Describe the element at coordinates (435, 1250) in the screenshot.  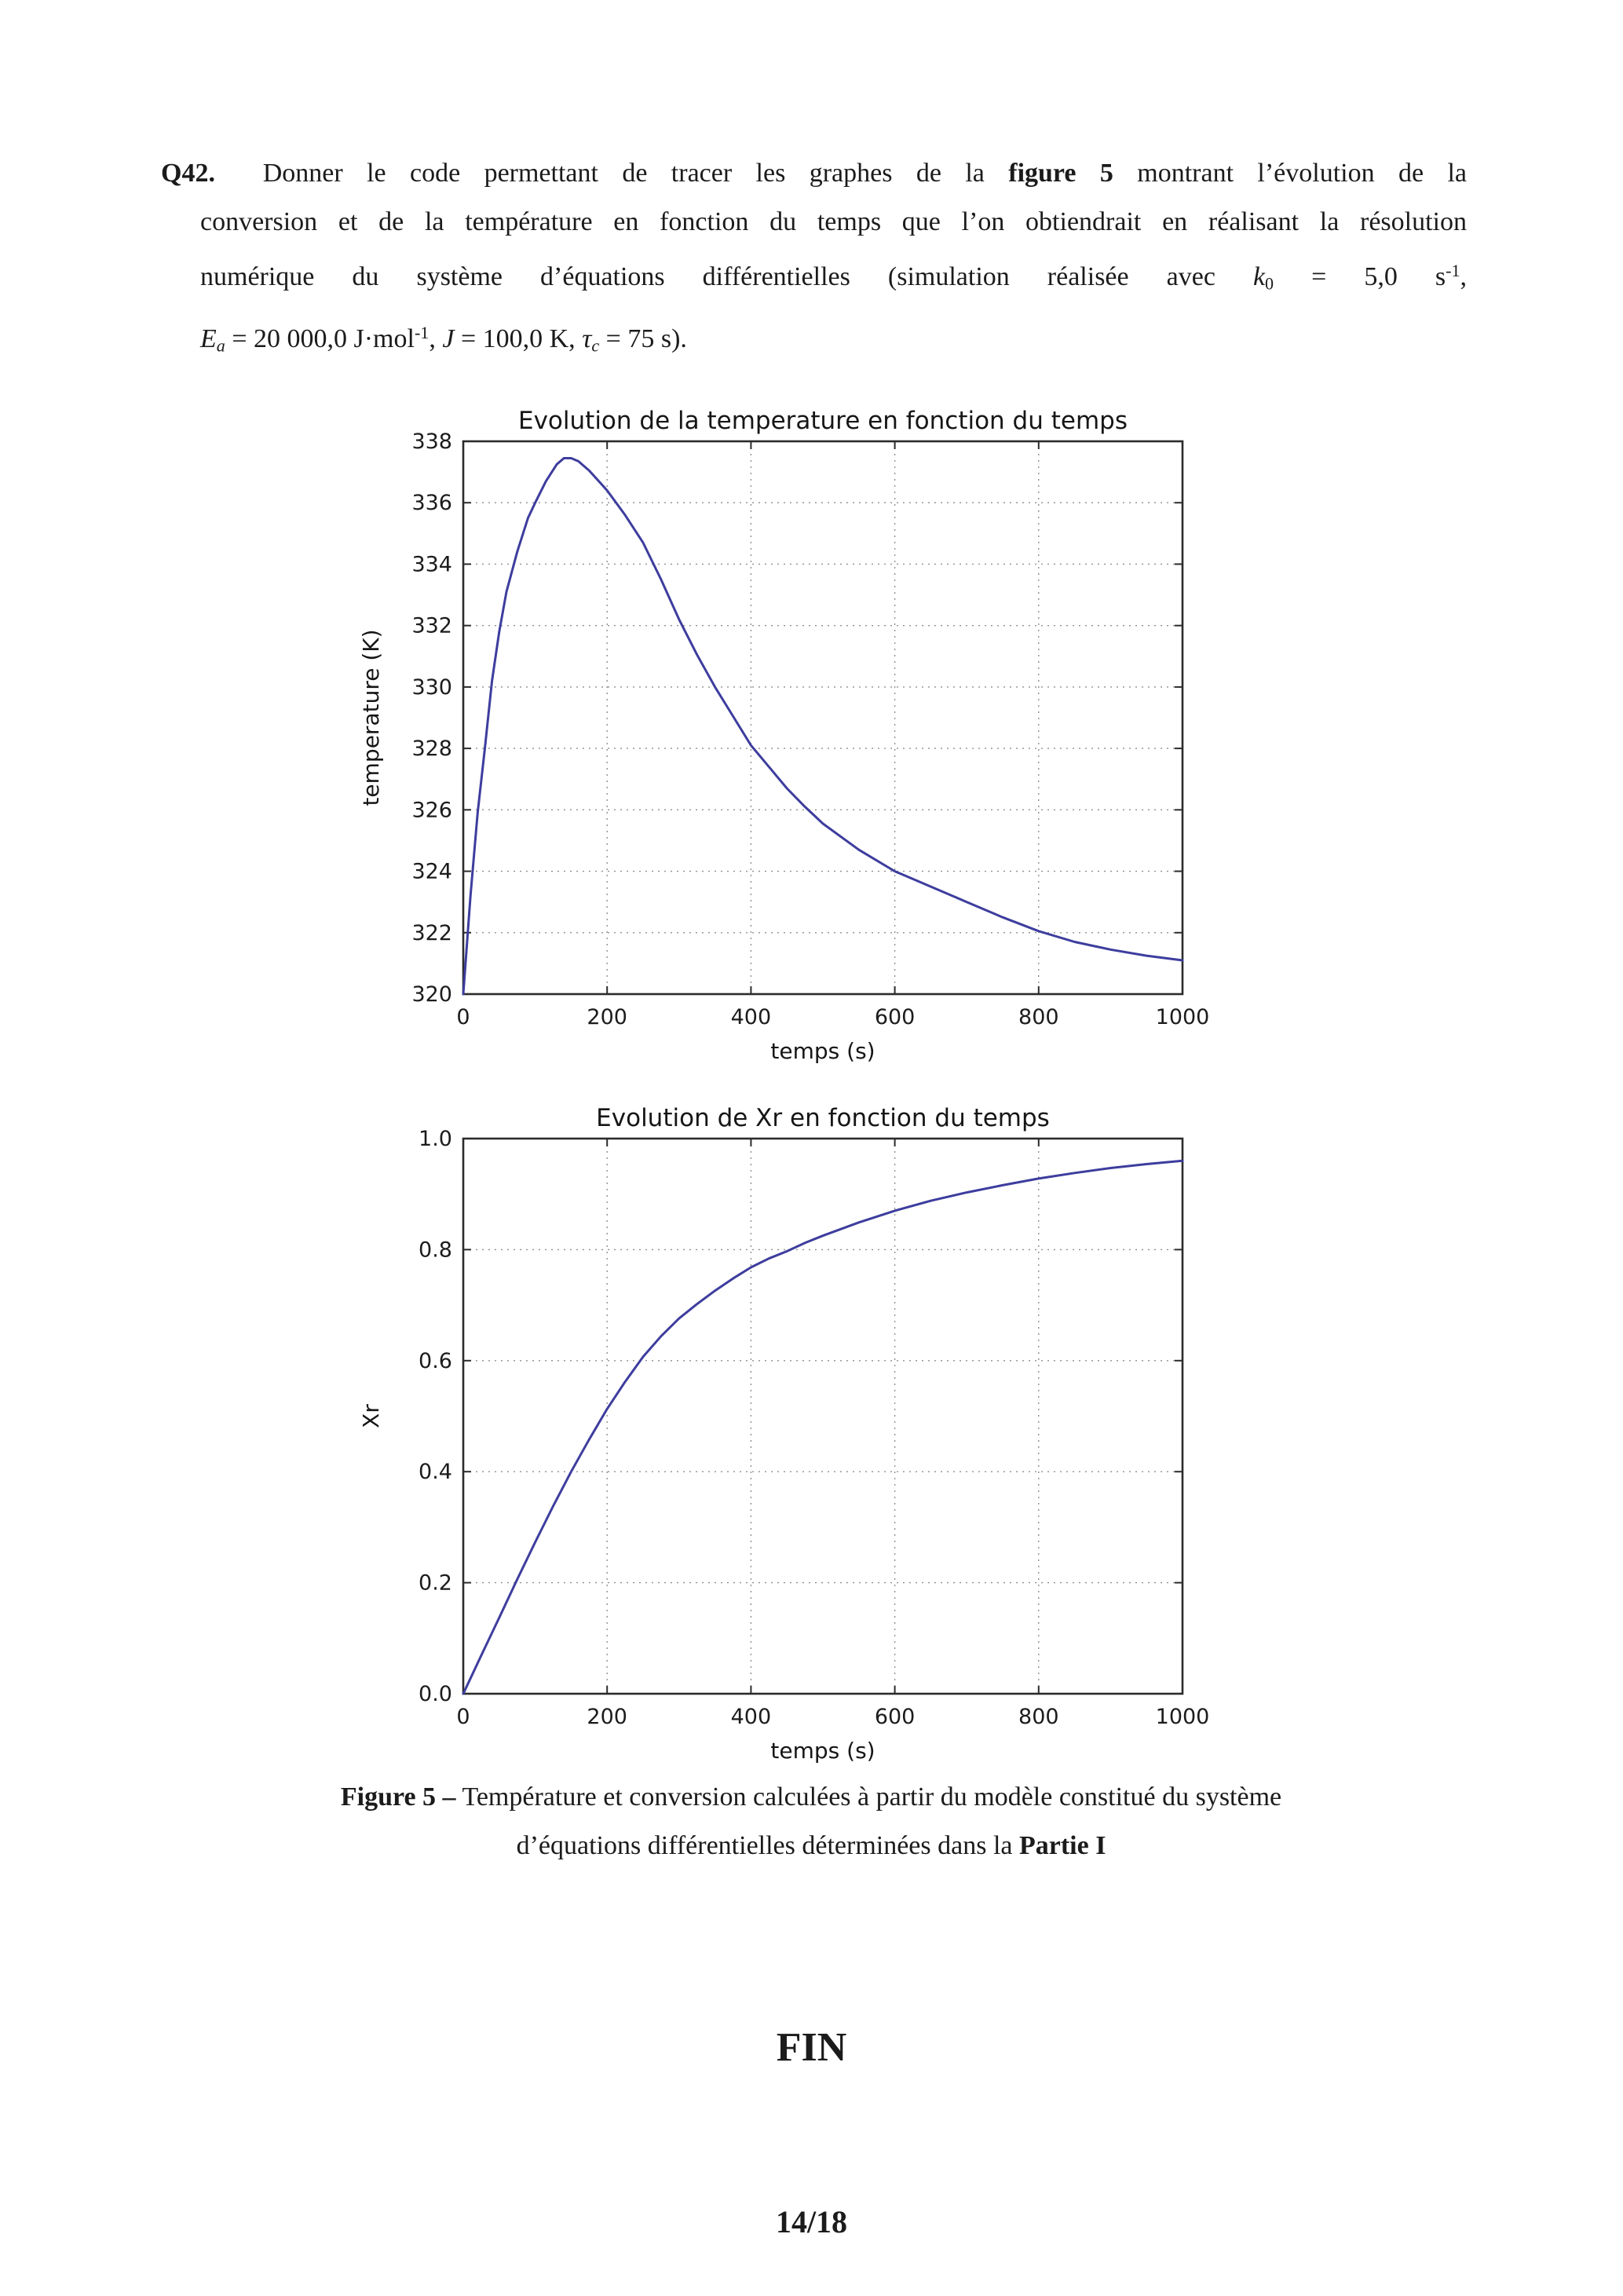
I see `y-tick-label: 0.8` at that location.